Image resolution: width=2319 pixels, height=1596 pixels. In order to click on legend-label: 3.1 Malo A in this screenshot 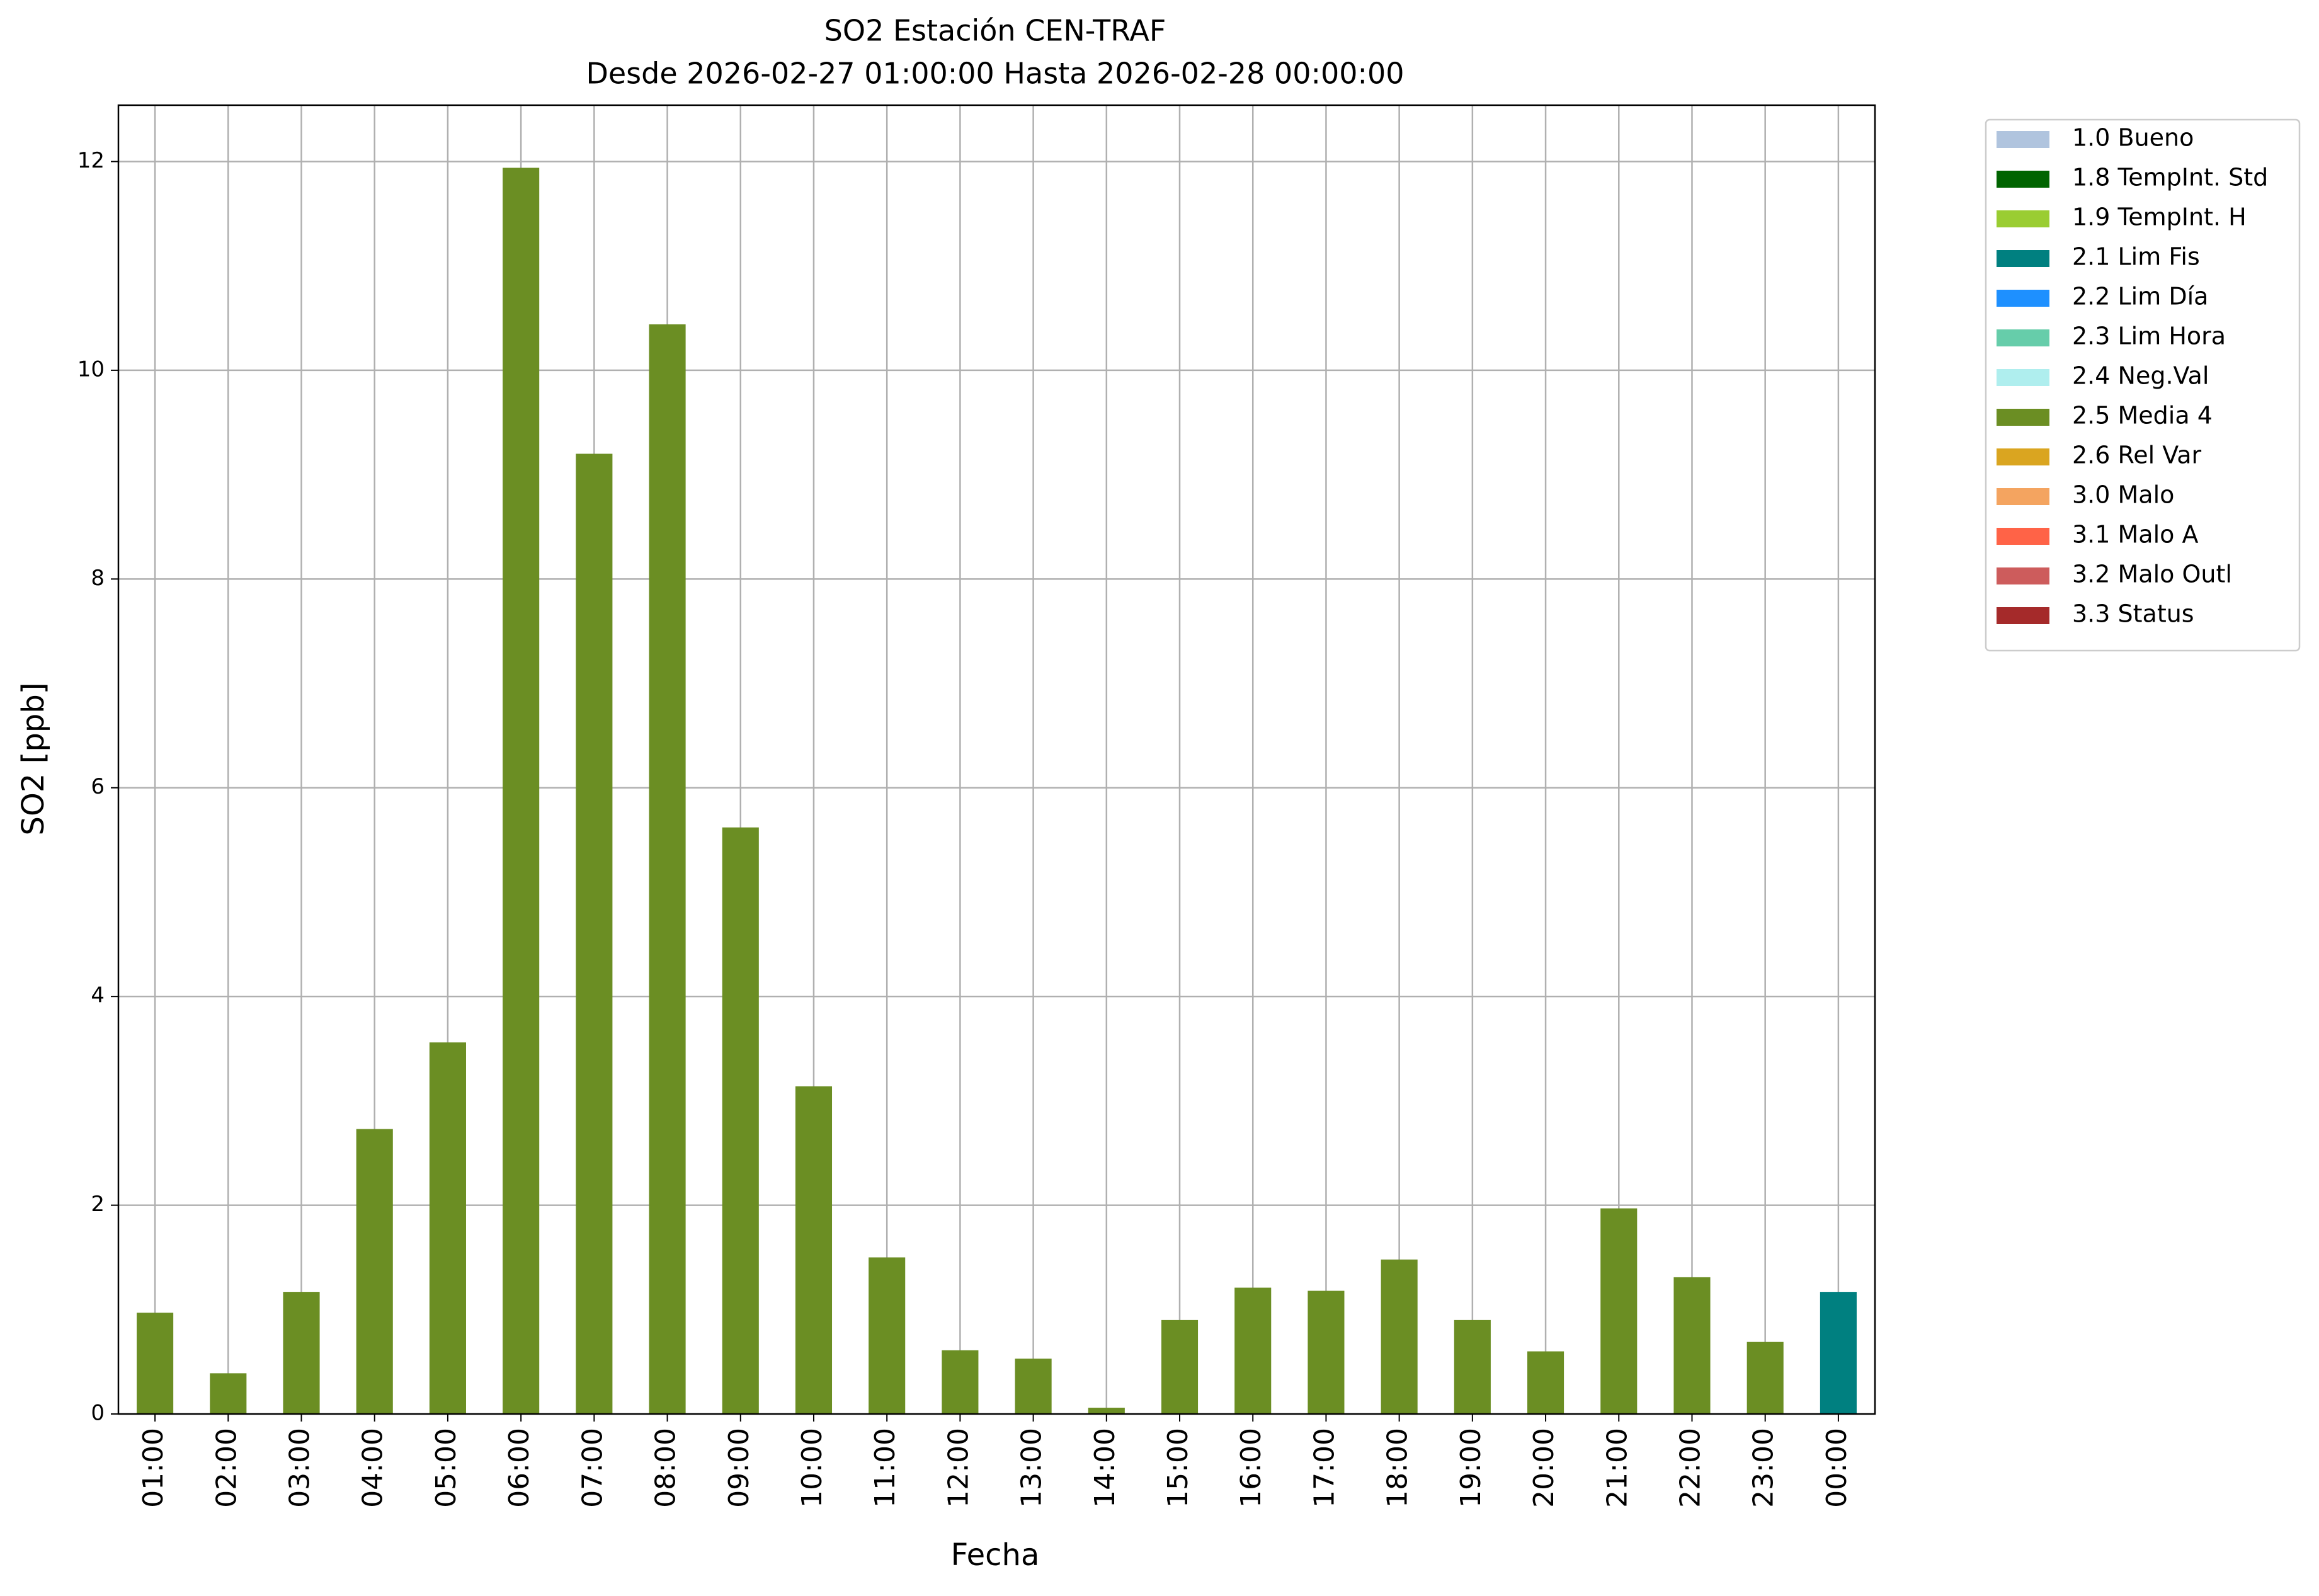, I will do `click(2135, 535)`.